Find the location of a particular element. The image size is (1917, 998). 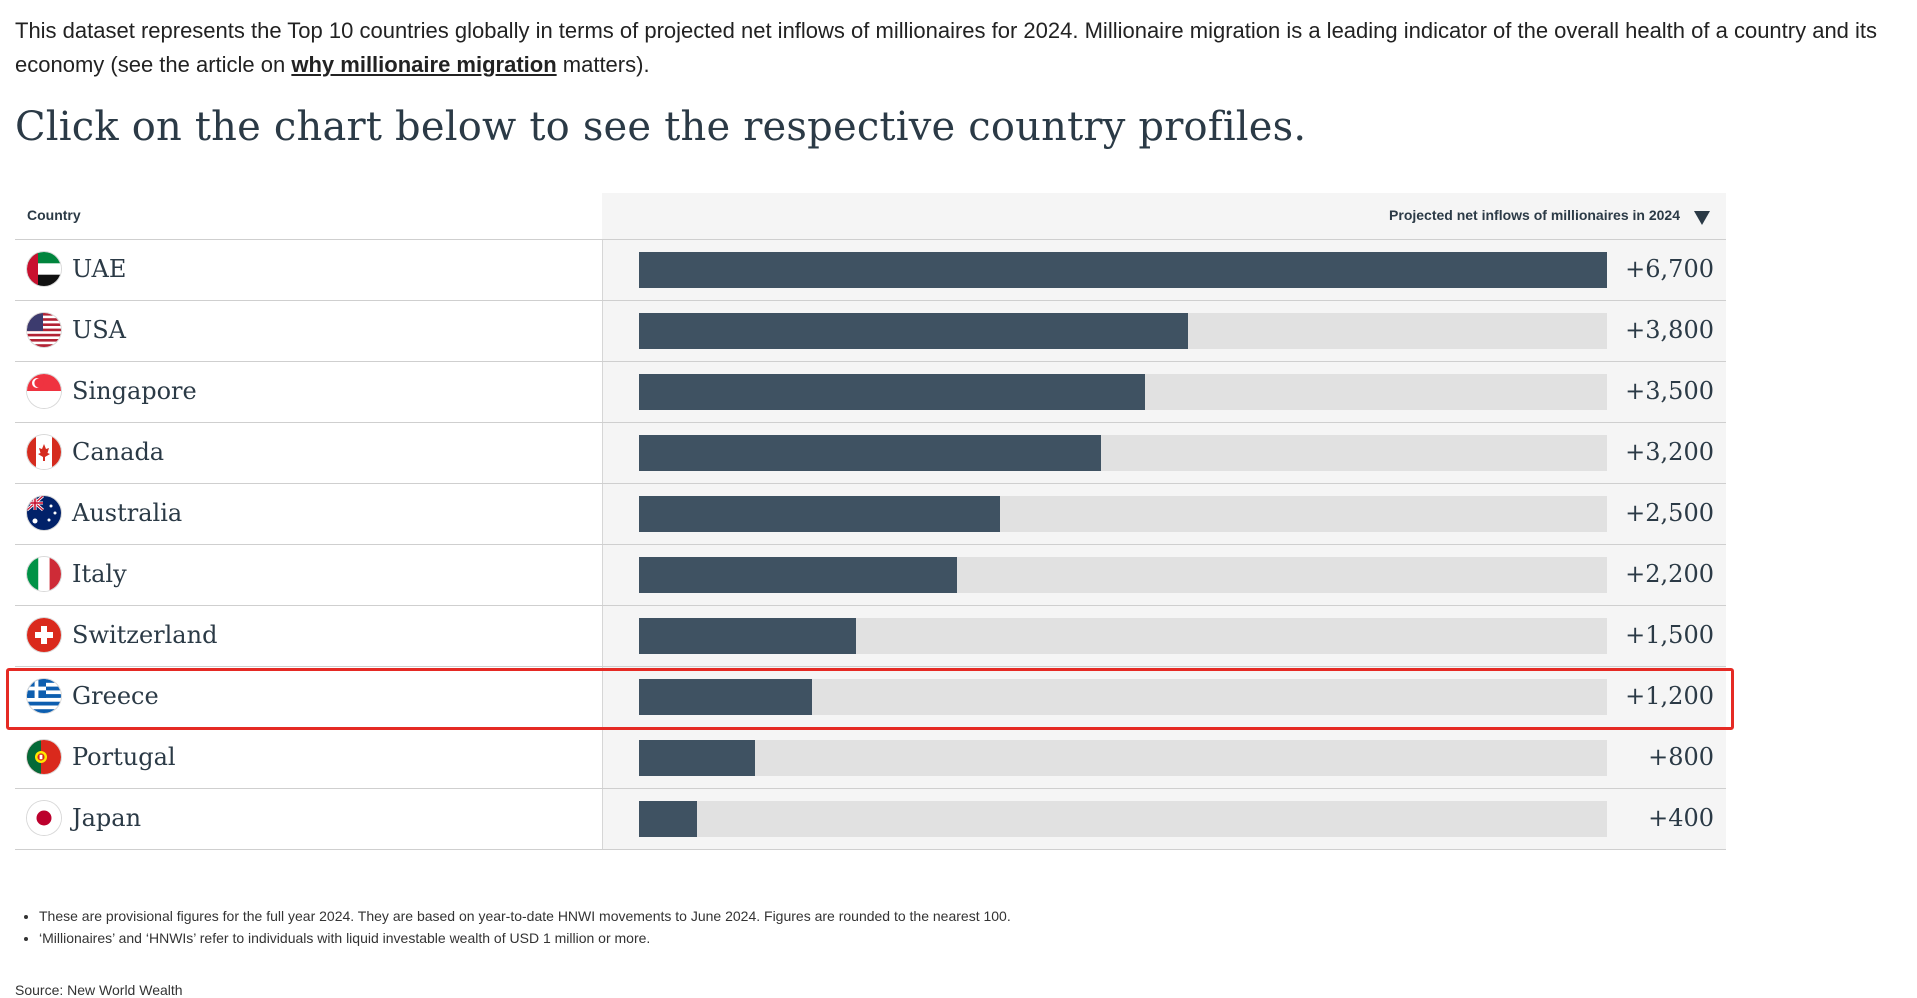

country-name: Australia is located at coordinates (127, 513).